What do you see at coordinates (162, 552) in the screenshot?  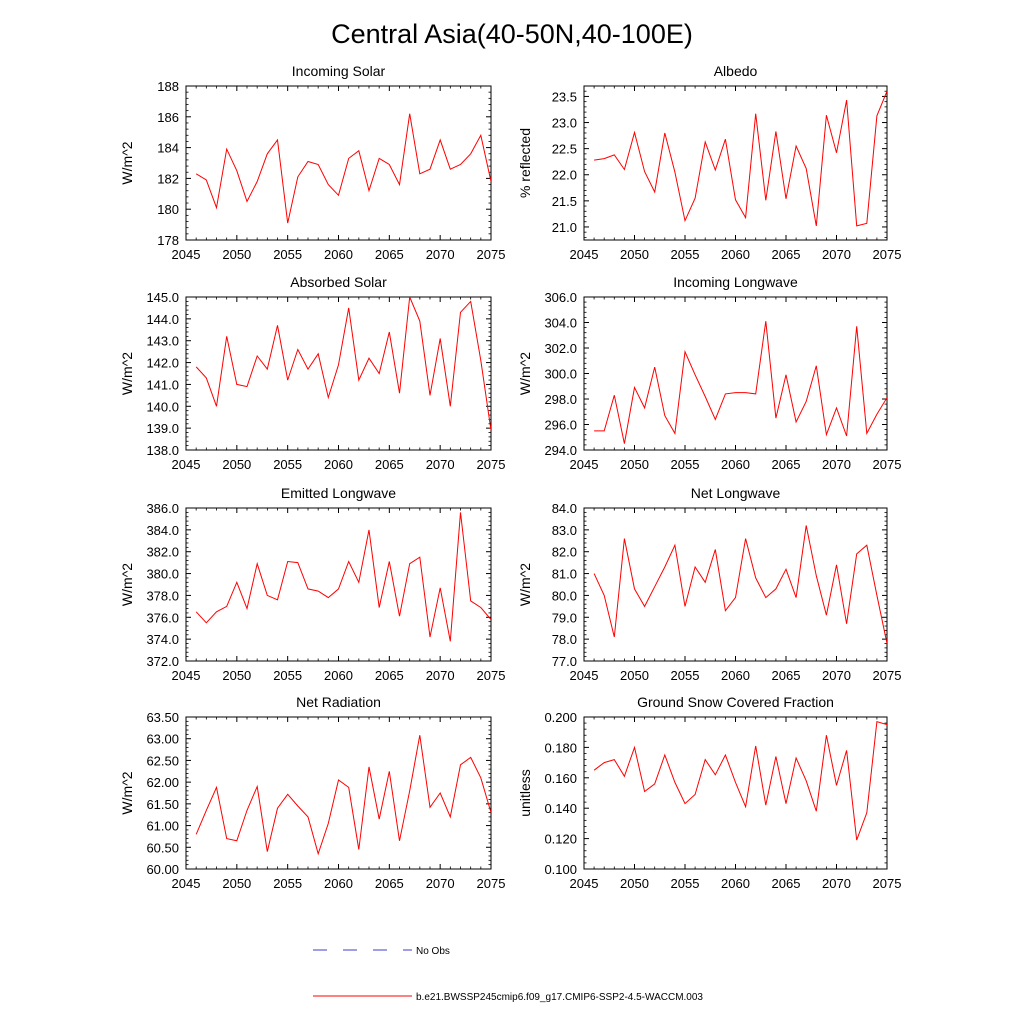 I see `y-tick-label: 382.0` at bounding box center [162, 552].